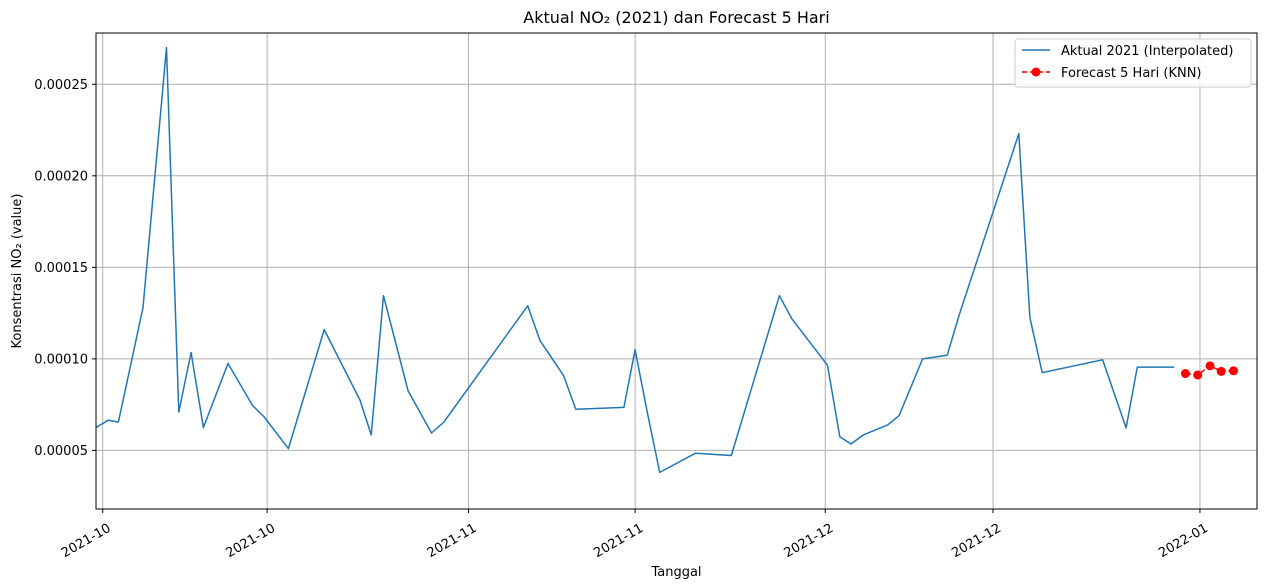  I want to click on chart-title: Aktual NO₂ (2021) dan Forecast 5 Hari, so click(676, 17).